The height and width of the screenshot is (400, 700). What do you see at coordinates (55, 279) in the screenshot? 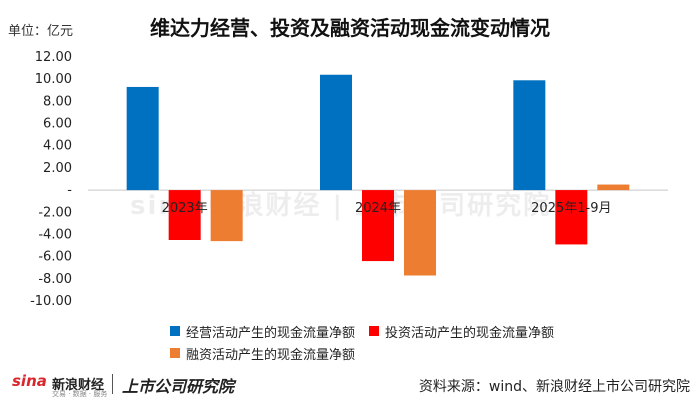
I see `y-tick-label: -8.00` at bounding box center [55, 279].